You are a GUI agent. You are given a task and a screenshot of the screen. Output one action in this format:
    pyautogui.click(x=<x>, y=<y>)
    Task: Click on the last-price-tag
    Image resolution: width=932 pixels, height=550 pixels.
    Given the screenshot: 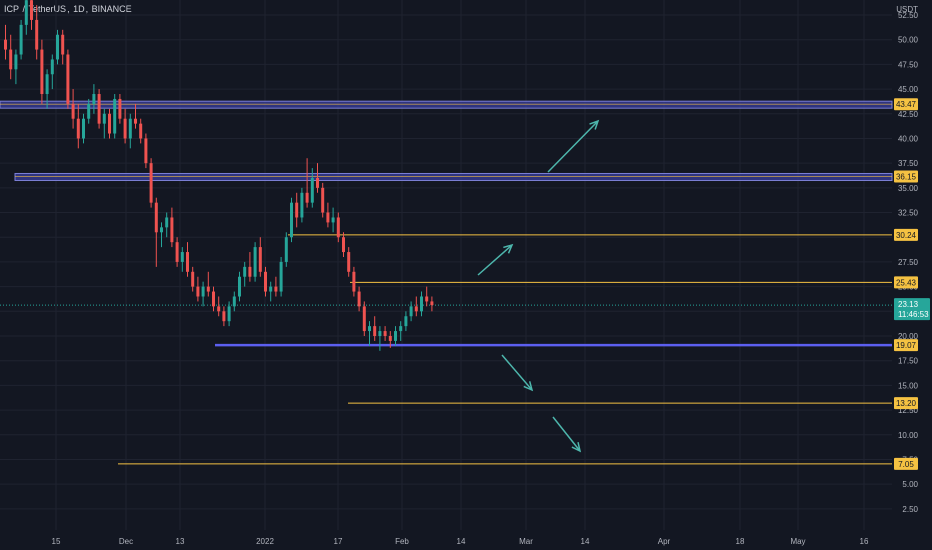 What is the action you would take?
    pyautogui.click(x=912, y=309)
    